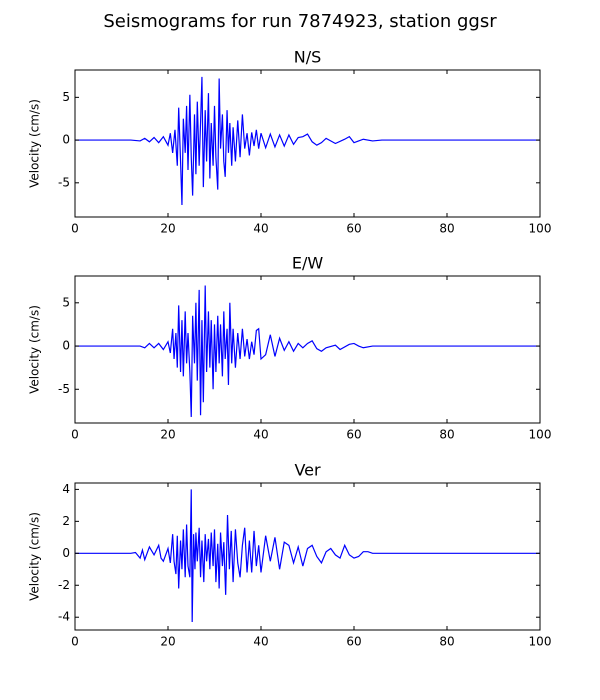 This screenshot has width=600, height=700. What do you see at coordinates (66, 489) in the screenshot?
I see `y-tick-label: 4` at bounding box center [66, 489].